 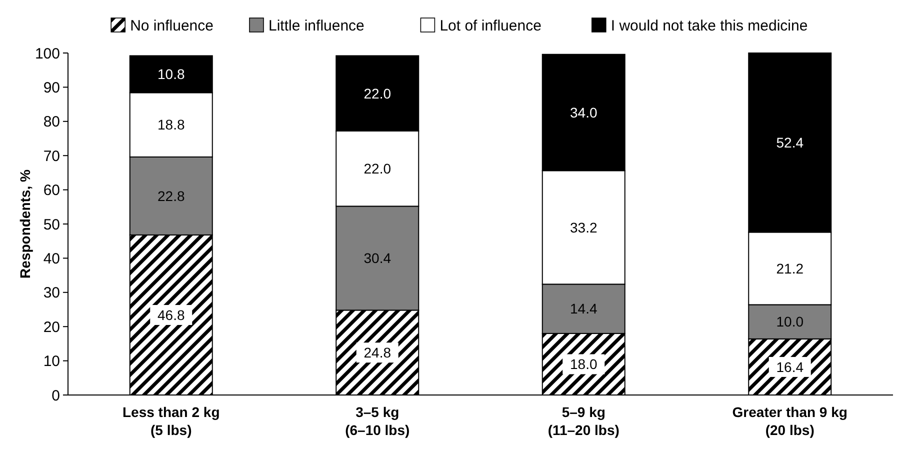 What do you see at coordinates (51, 191) in the screenshot?
I see `y-tick-label: 60` at bounding box center [51, 191].